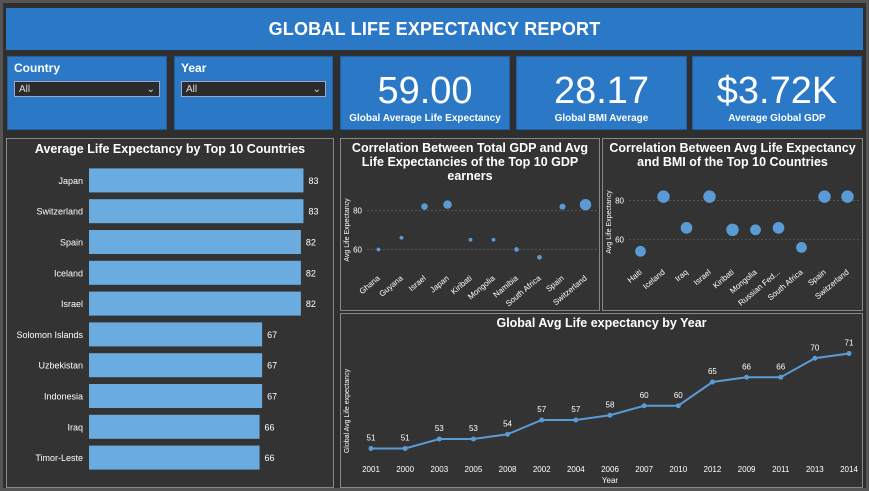 The image size is (869, 491). I want to click on bar-data-label: 67, so click(272, 366).